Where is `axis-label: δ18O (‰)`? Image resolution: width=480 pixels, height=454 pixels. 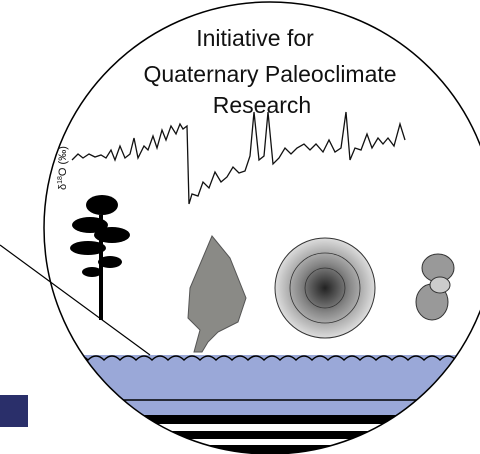 axis-label: δ18O (‰) is located at coordinates (63, 168).